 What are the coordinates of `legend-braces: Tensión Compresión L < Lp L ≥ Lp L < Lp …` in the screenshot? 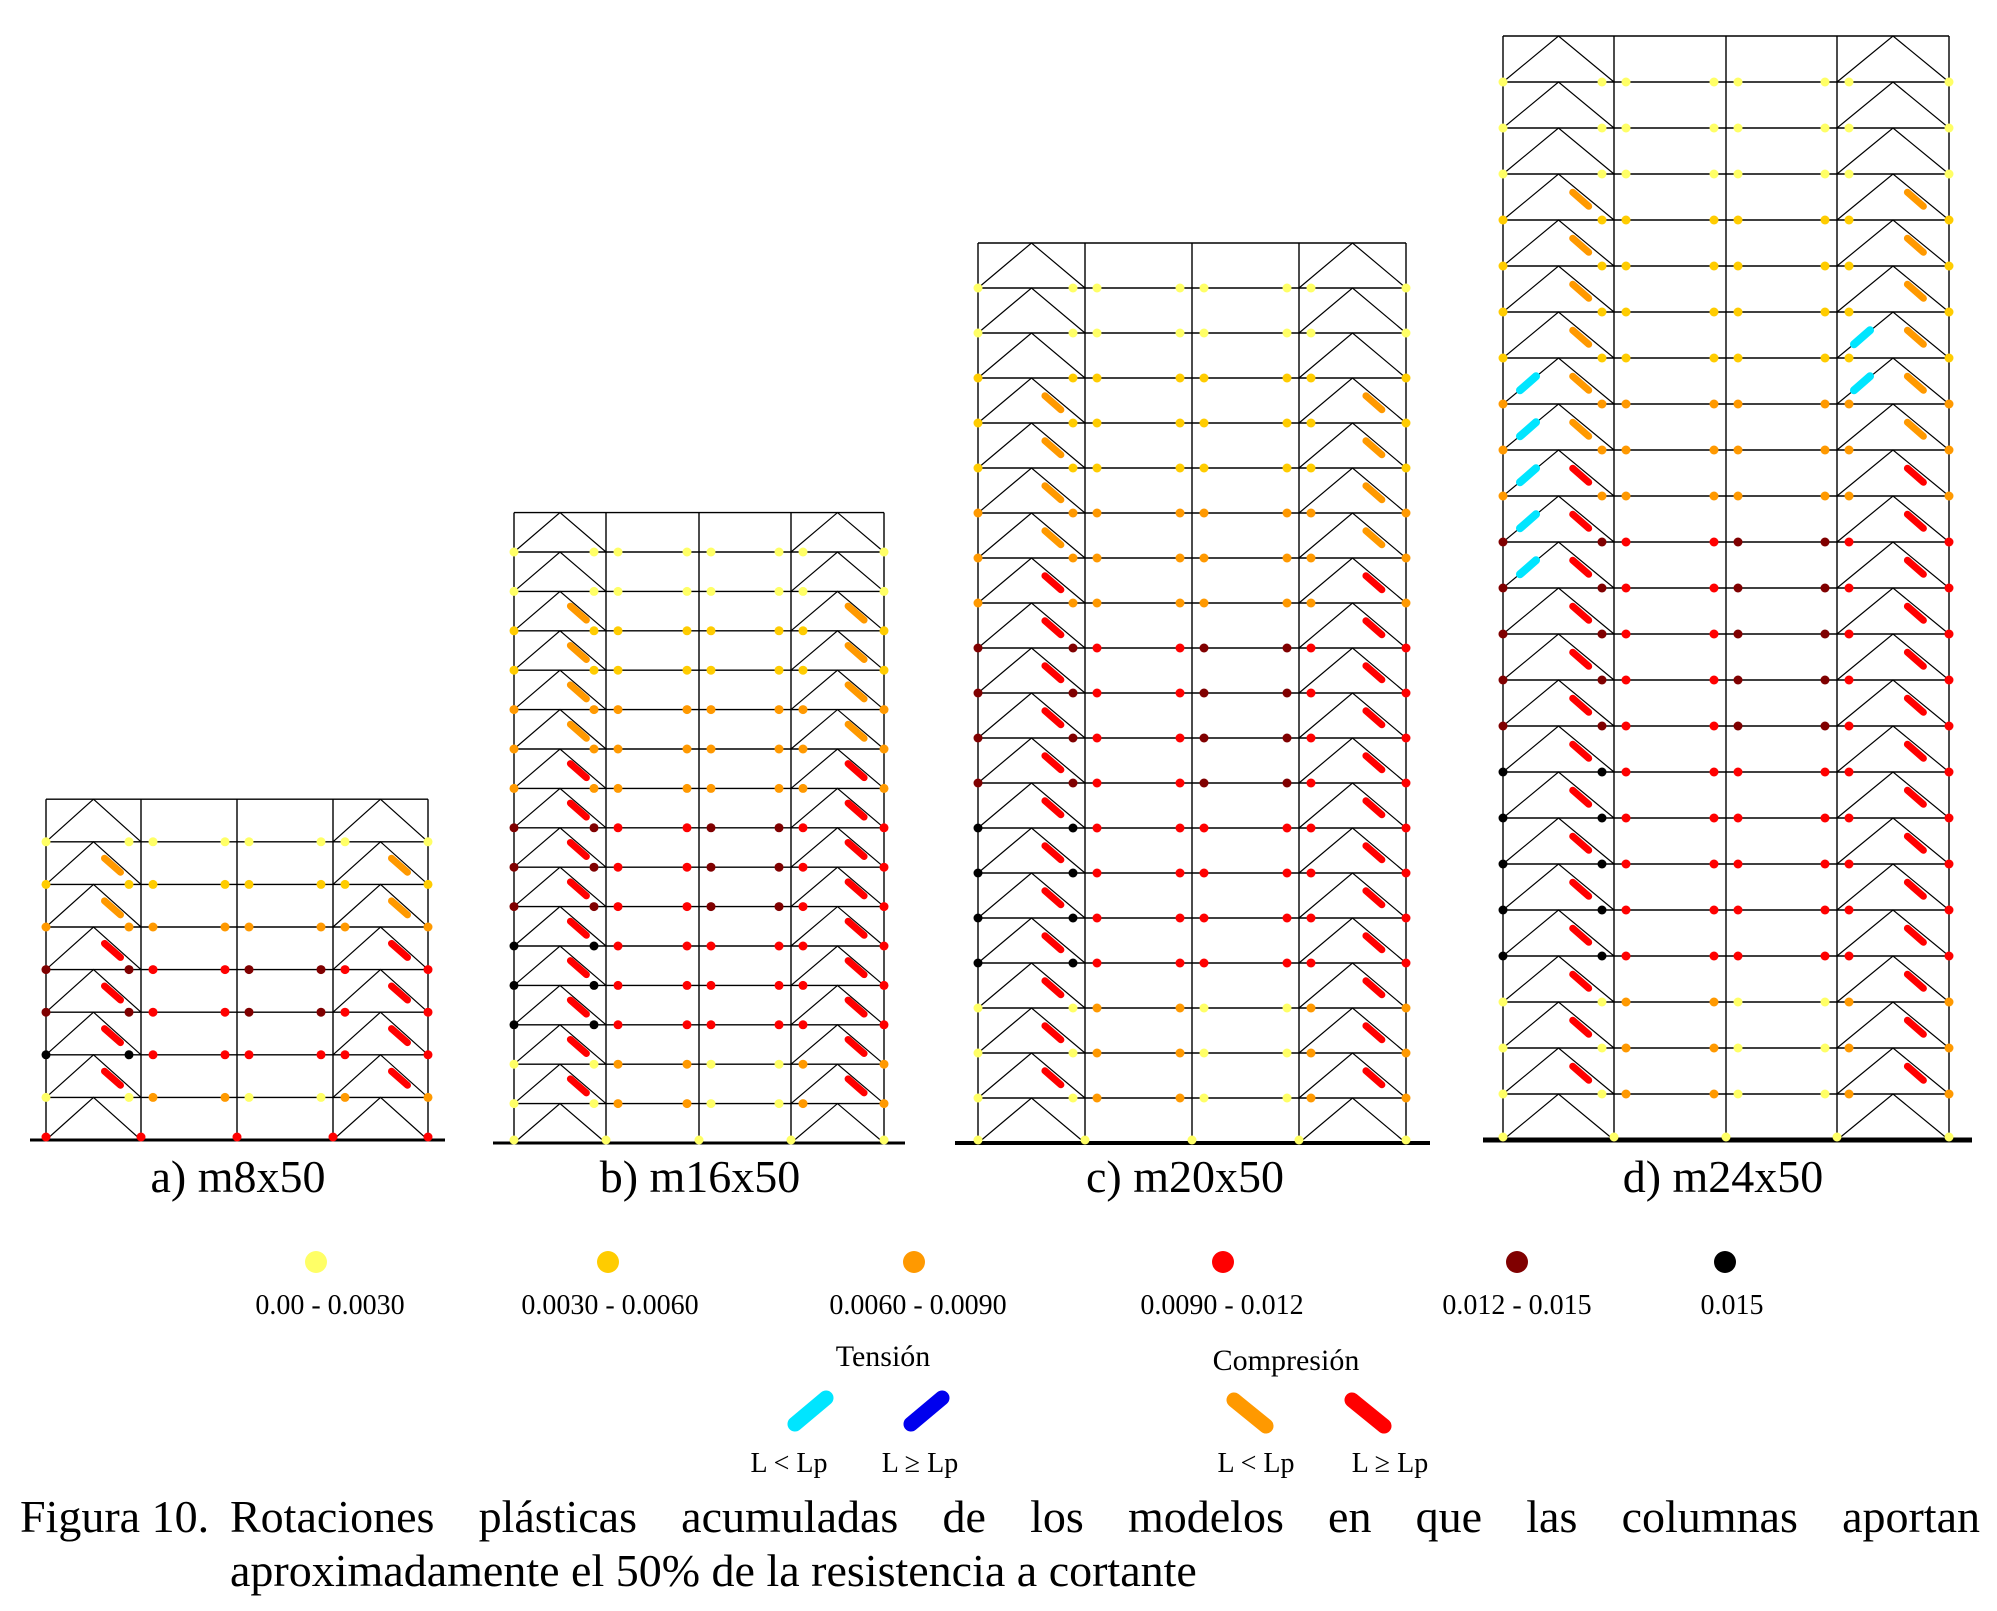 It's located at (1090, 1409).